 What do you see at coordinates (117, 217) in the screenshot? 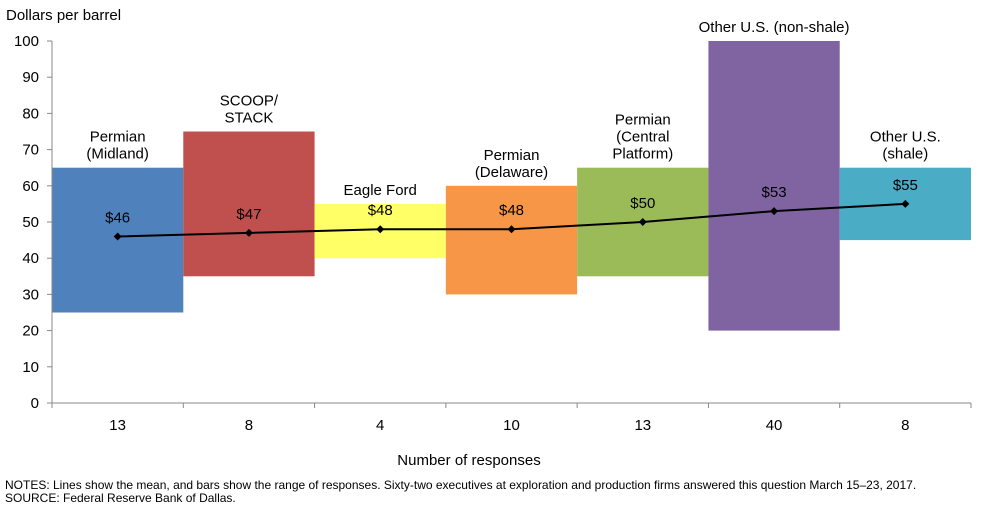
I see `mean-value-label: $46` at bounding box center [117, 217].